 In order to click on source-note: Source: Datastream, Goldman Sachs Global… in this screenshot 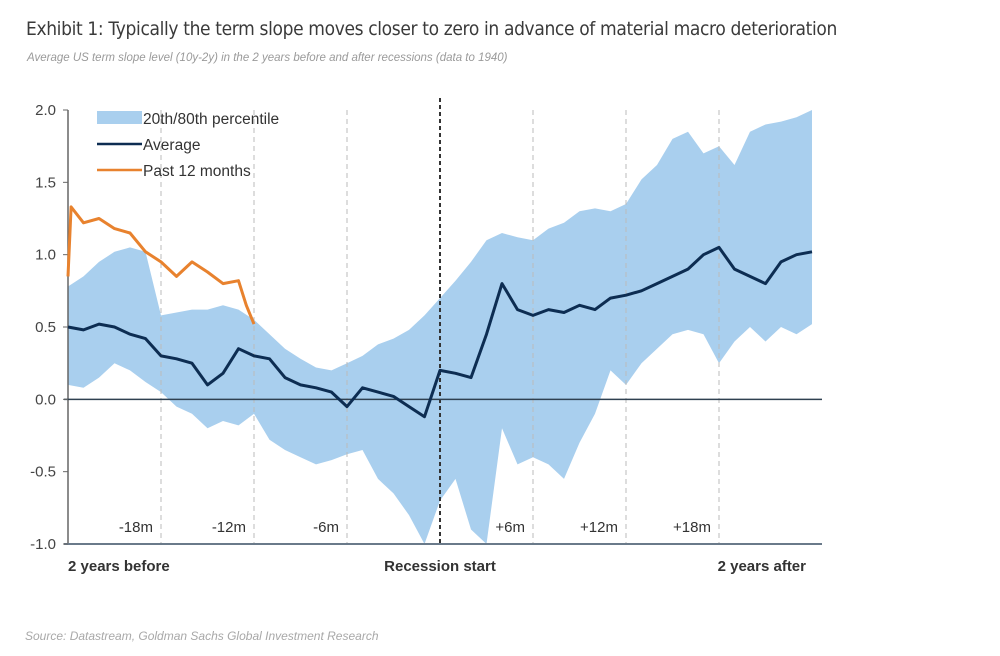, I will do `click(202, 636)`.